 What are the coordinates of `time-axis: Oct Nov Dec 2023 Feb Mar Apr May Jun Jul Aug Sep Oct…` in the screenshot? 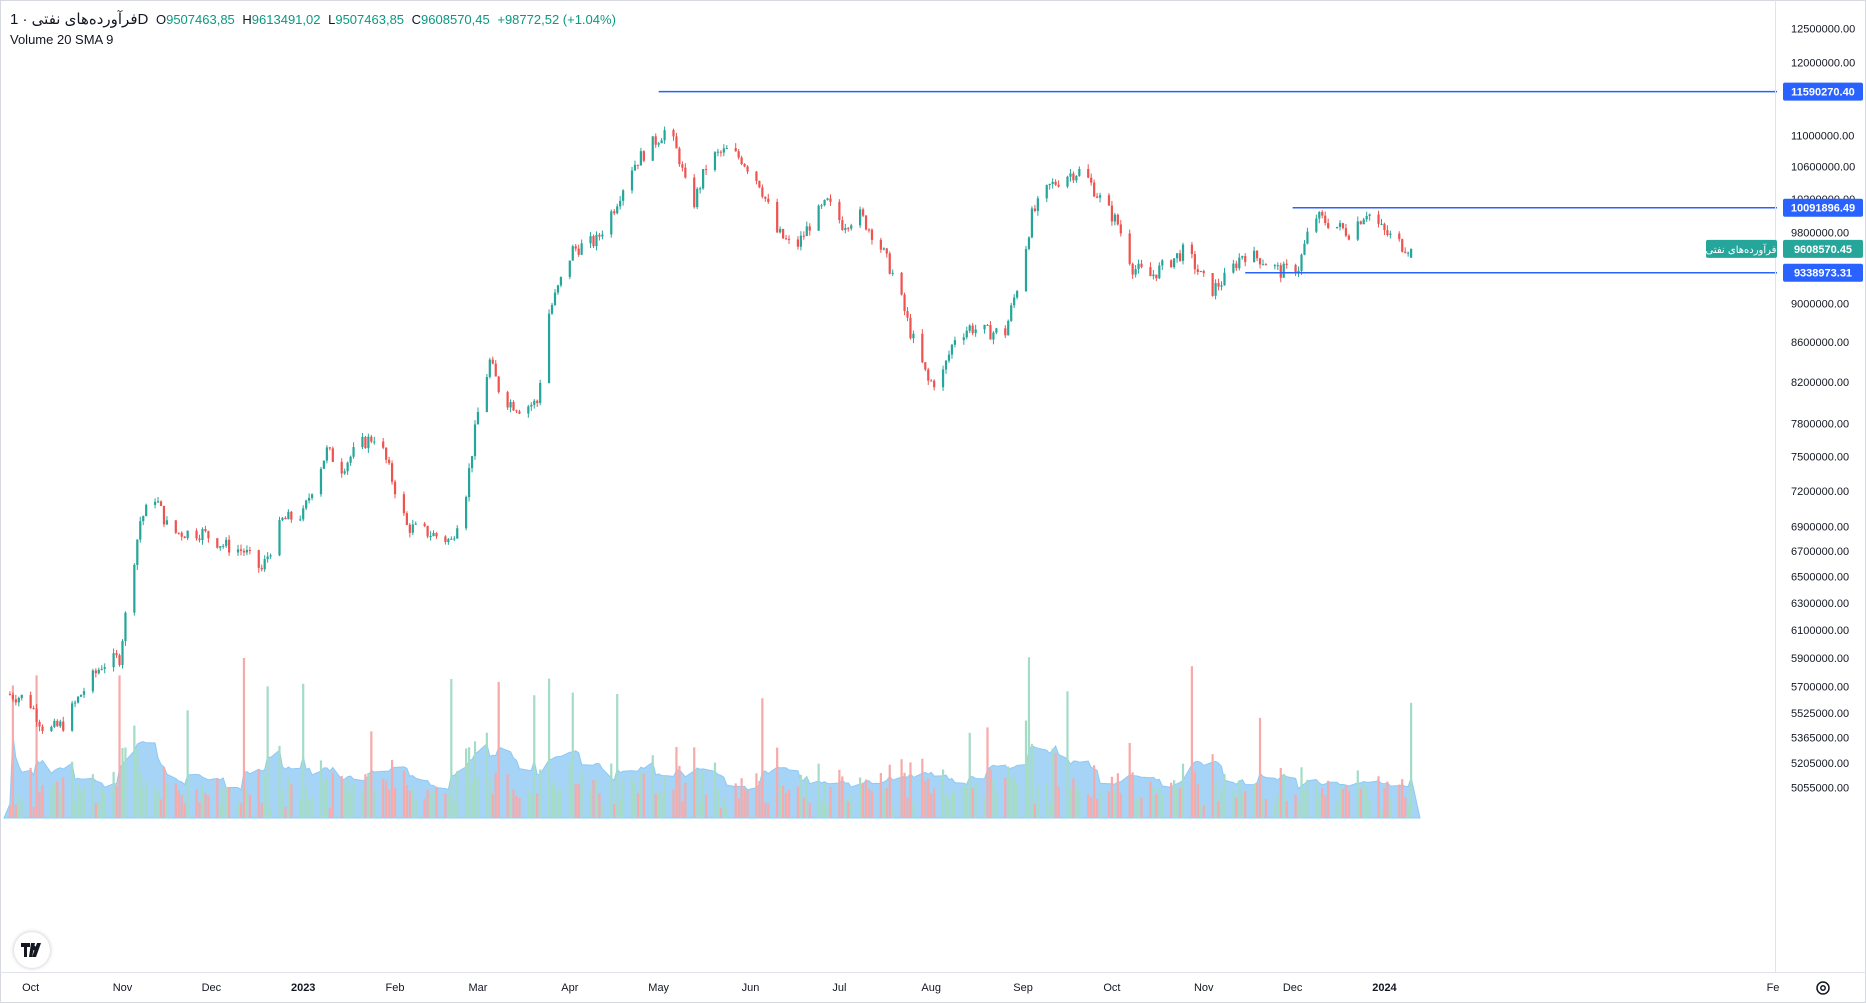 It's located at (900, 988).